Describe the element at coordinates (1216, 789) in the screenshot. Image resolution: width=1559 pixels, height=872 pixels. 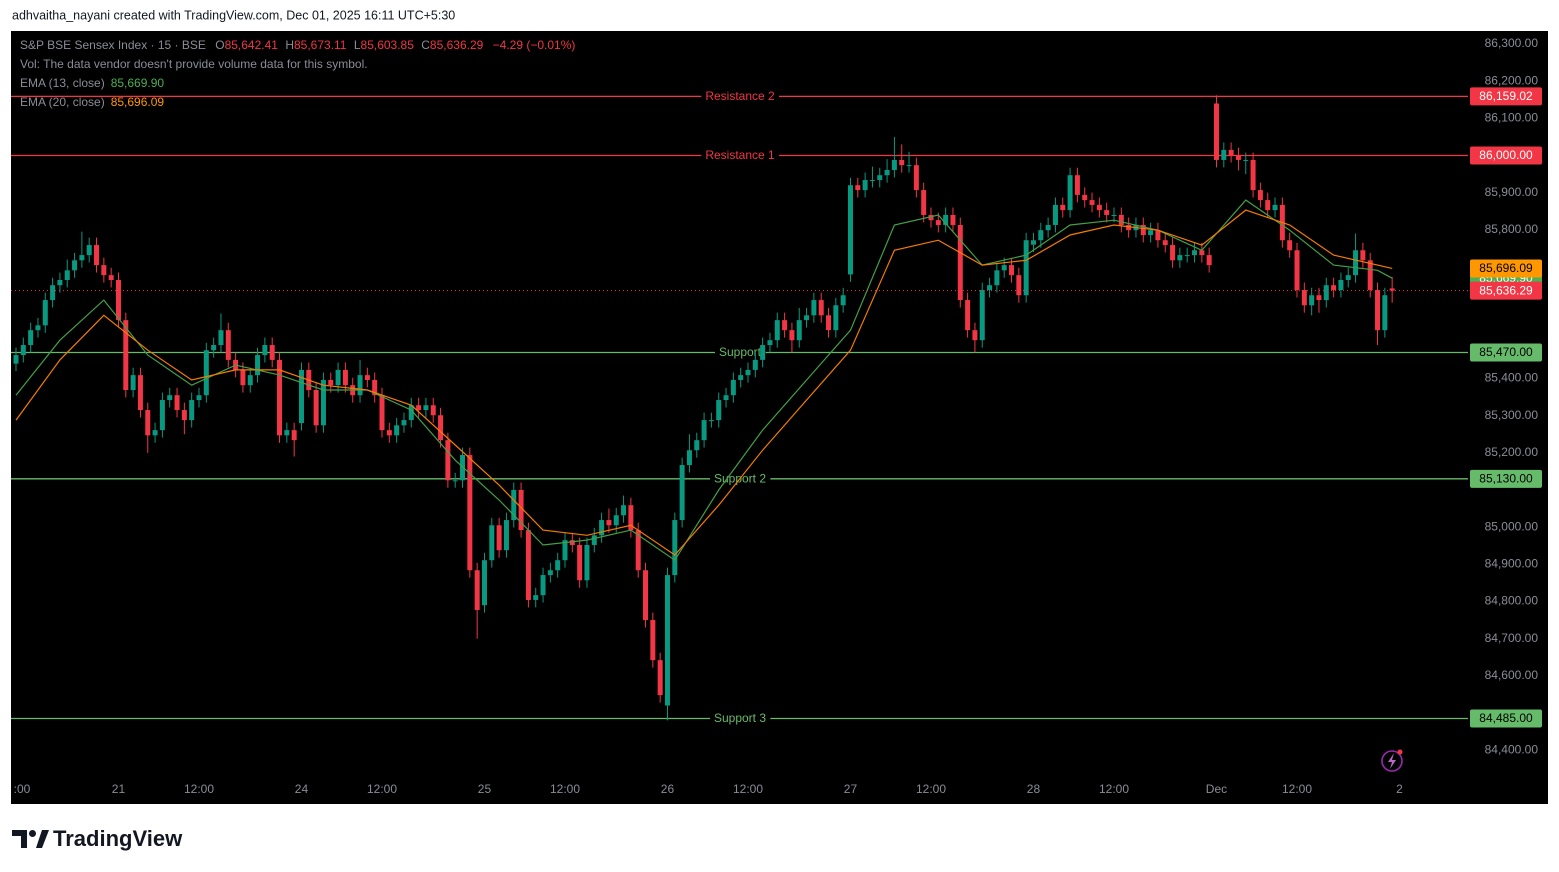
I see `x-tick-label: Dec` at that location.